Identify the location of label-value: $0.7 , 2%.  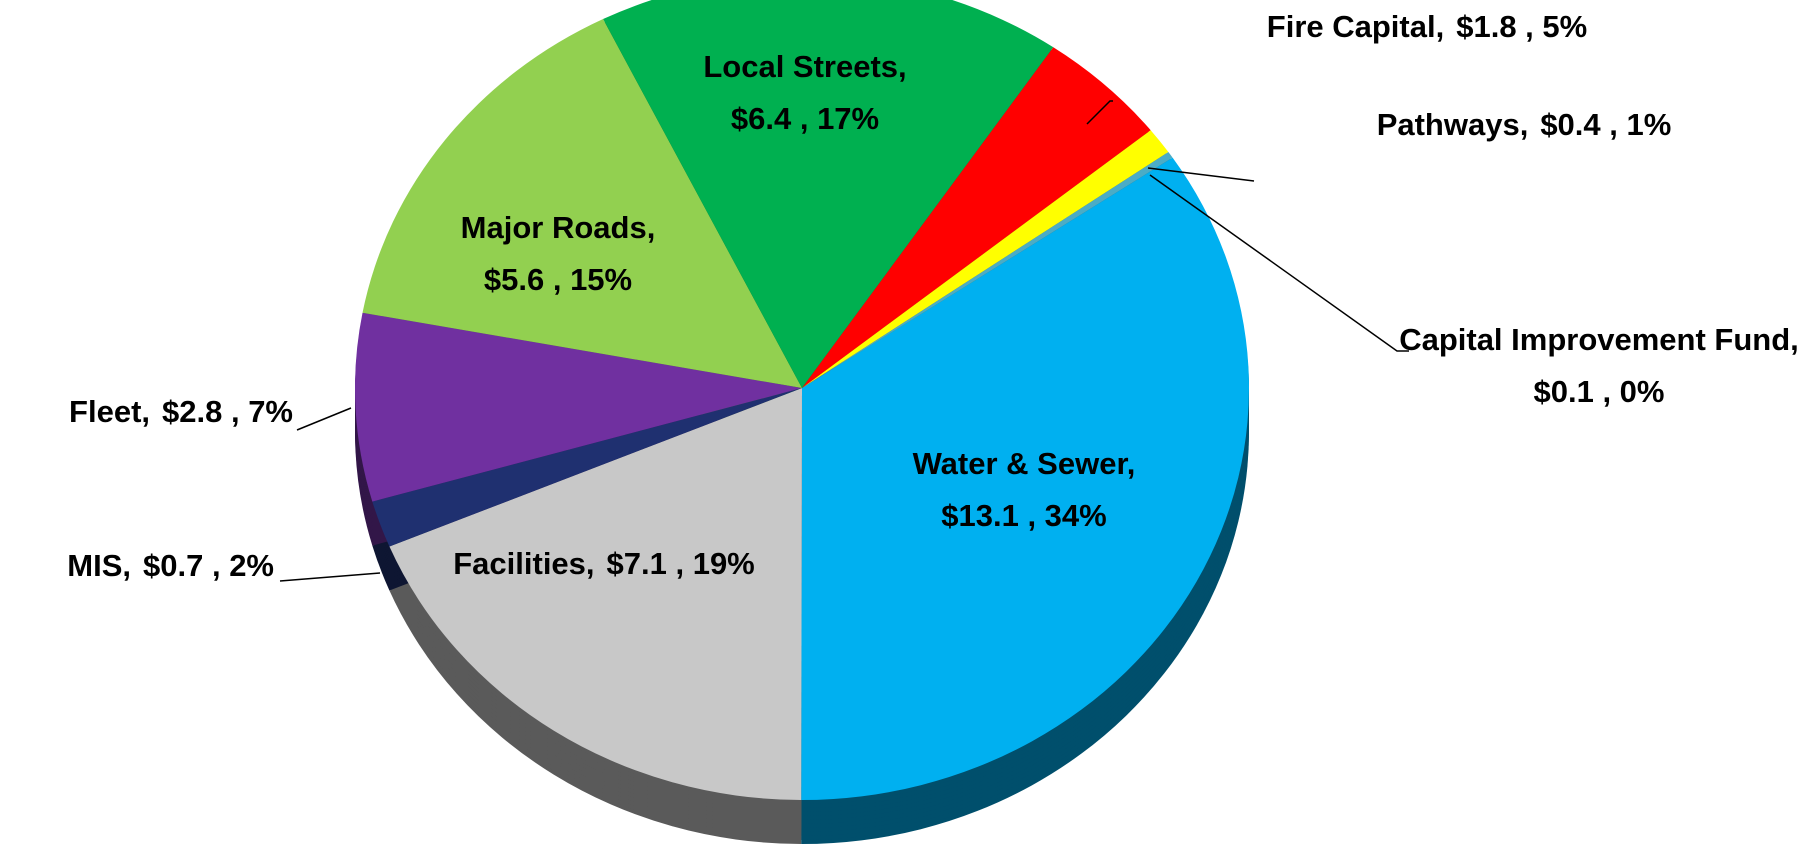
(208, 565).